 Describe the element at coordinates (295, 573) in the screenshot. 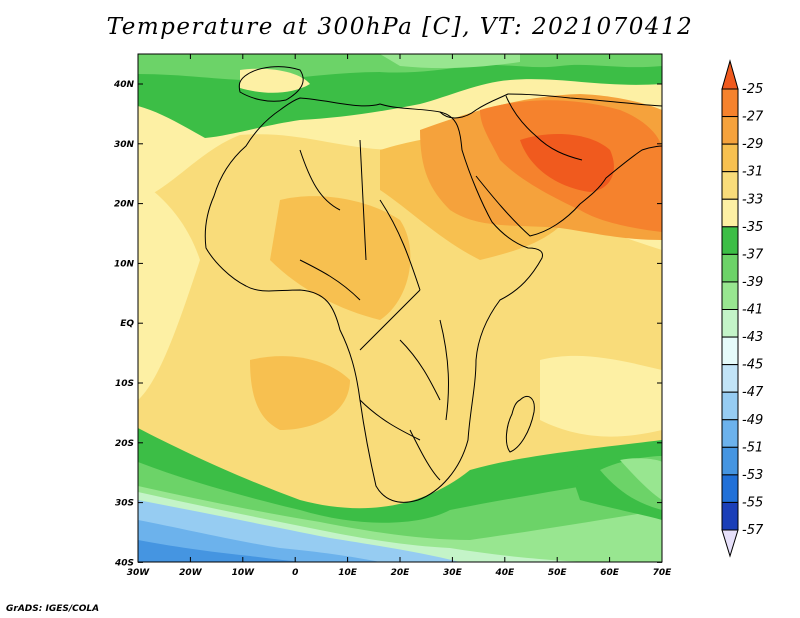

I see `lon-label: 0` at that location.